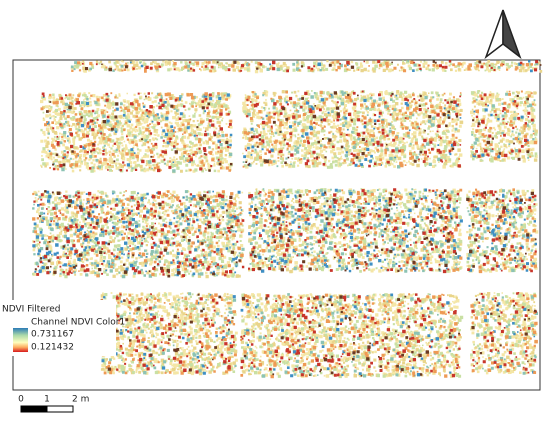  Describe the element at coordinates (31, 310) in the screenshot. I see `legend-title: NDVI Filtered` at that location.